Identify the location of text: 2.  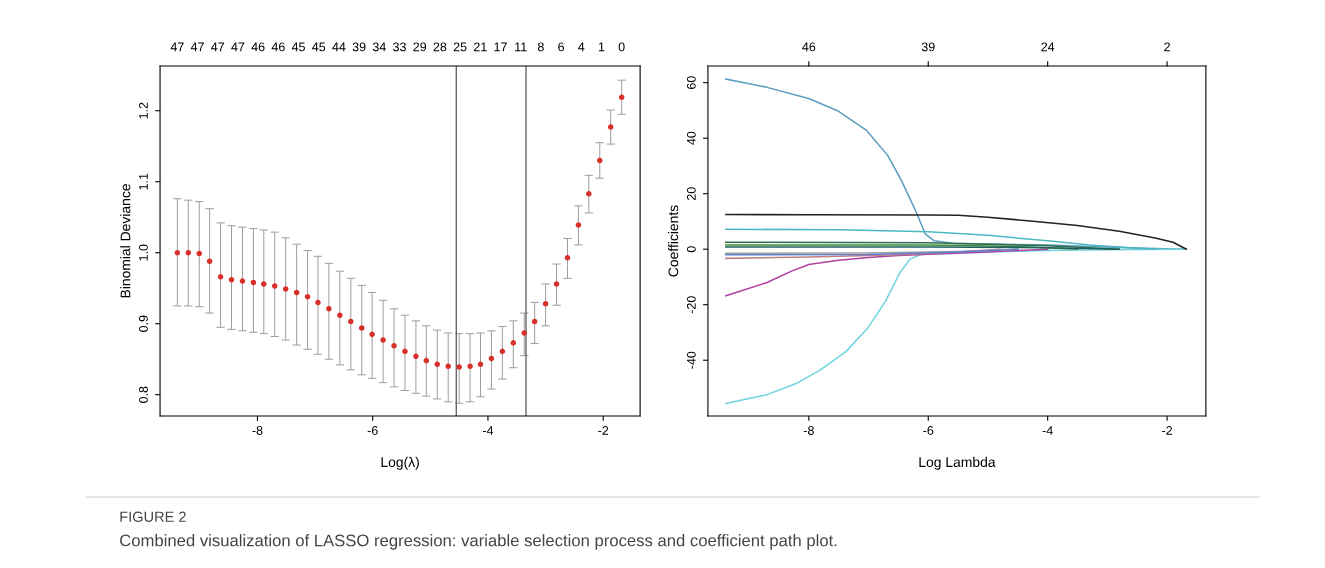
(1167, 47).